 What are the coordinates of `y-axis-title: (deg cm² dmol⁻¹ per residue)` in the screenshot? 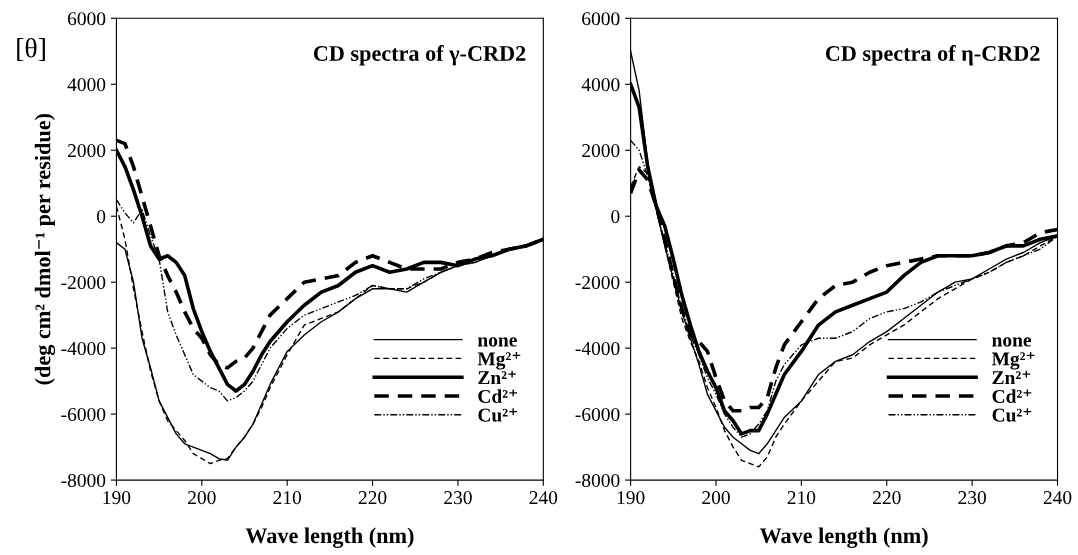 It's located at (45, 249).